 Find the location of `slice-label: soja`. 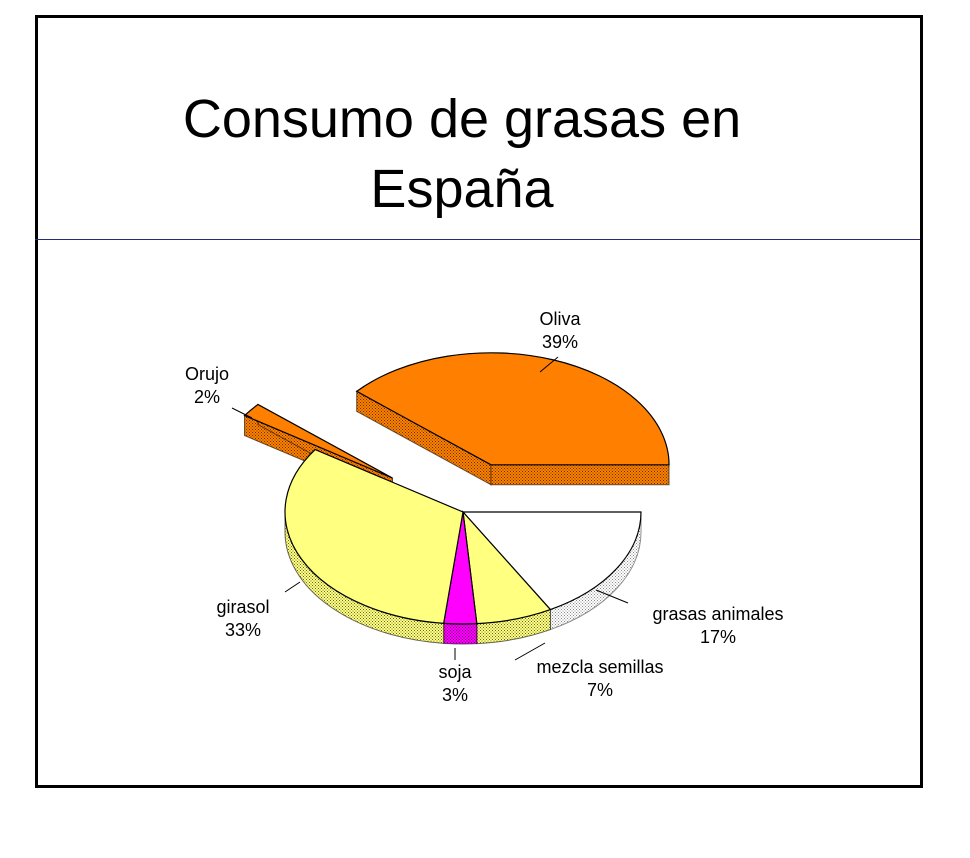

slice-label: soja is located at coordinates (455, 672).